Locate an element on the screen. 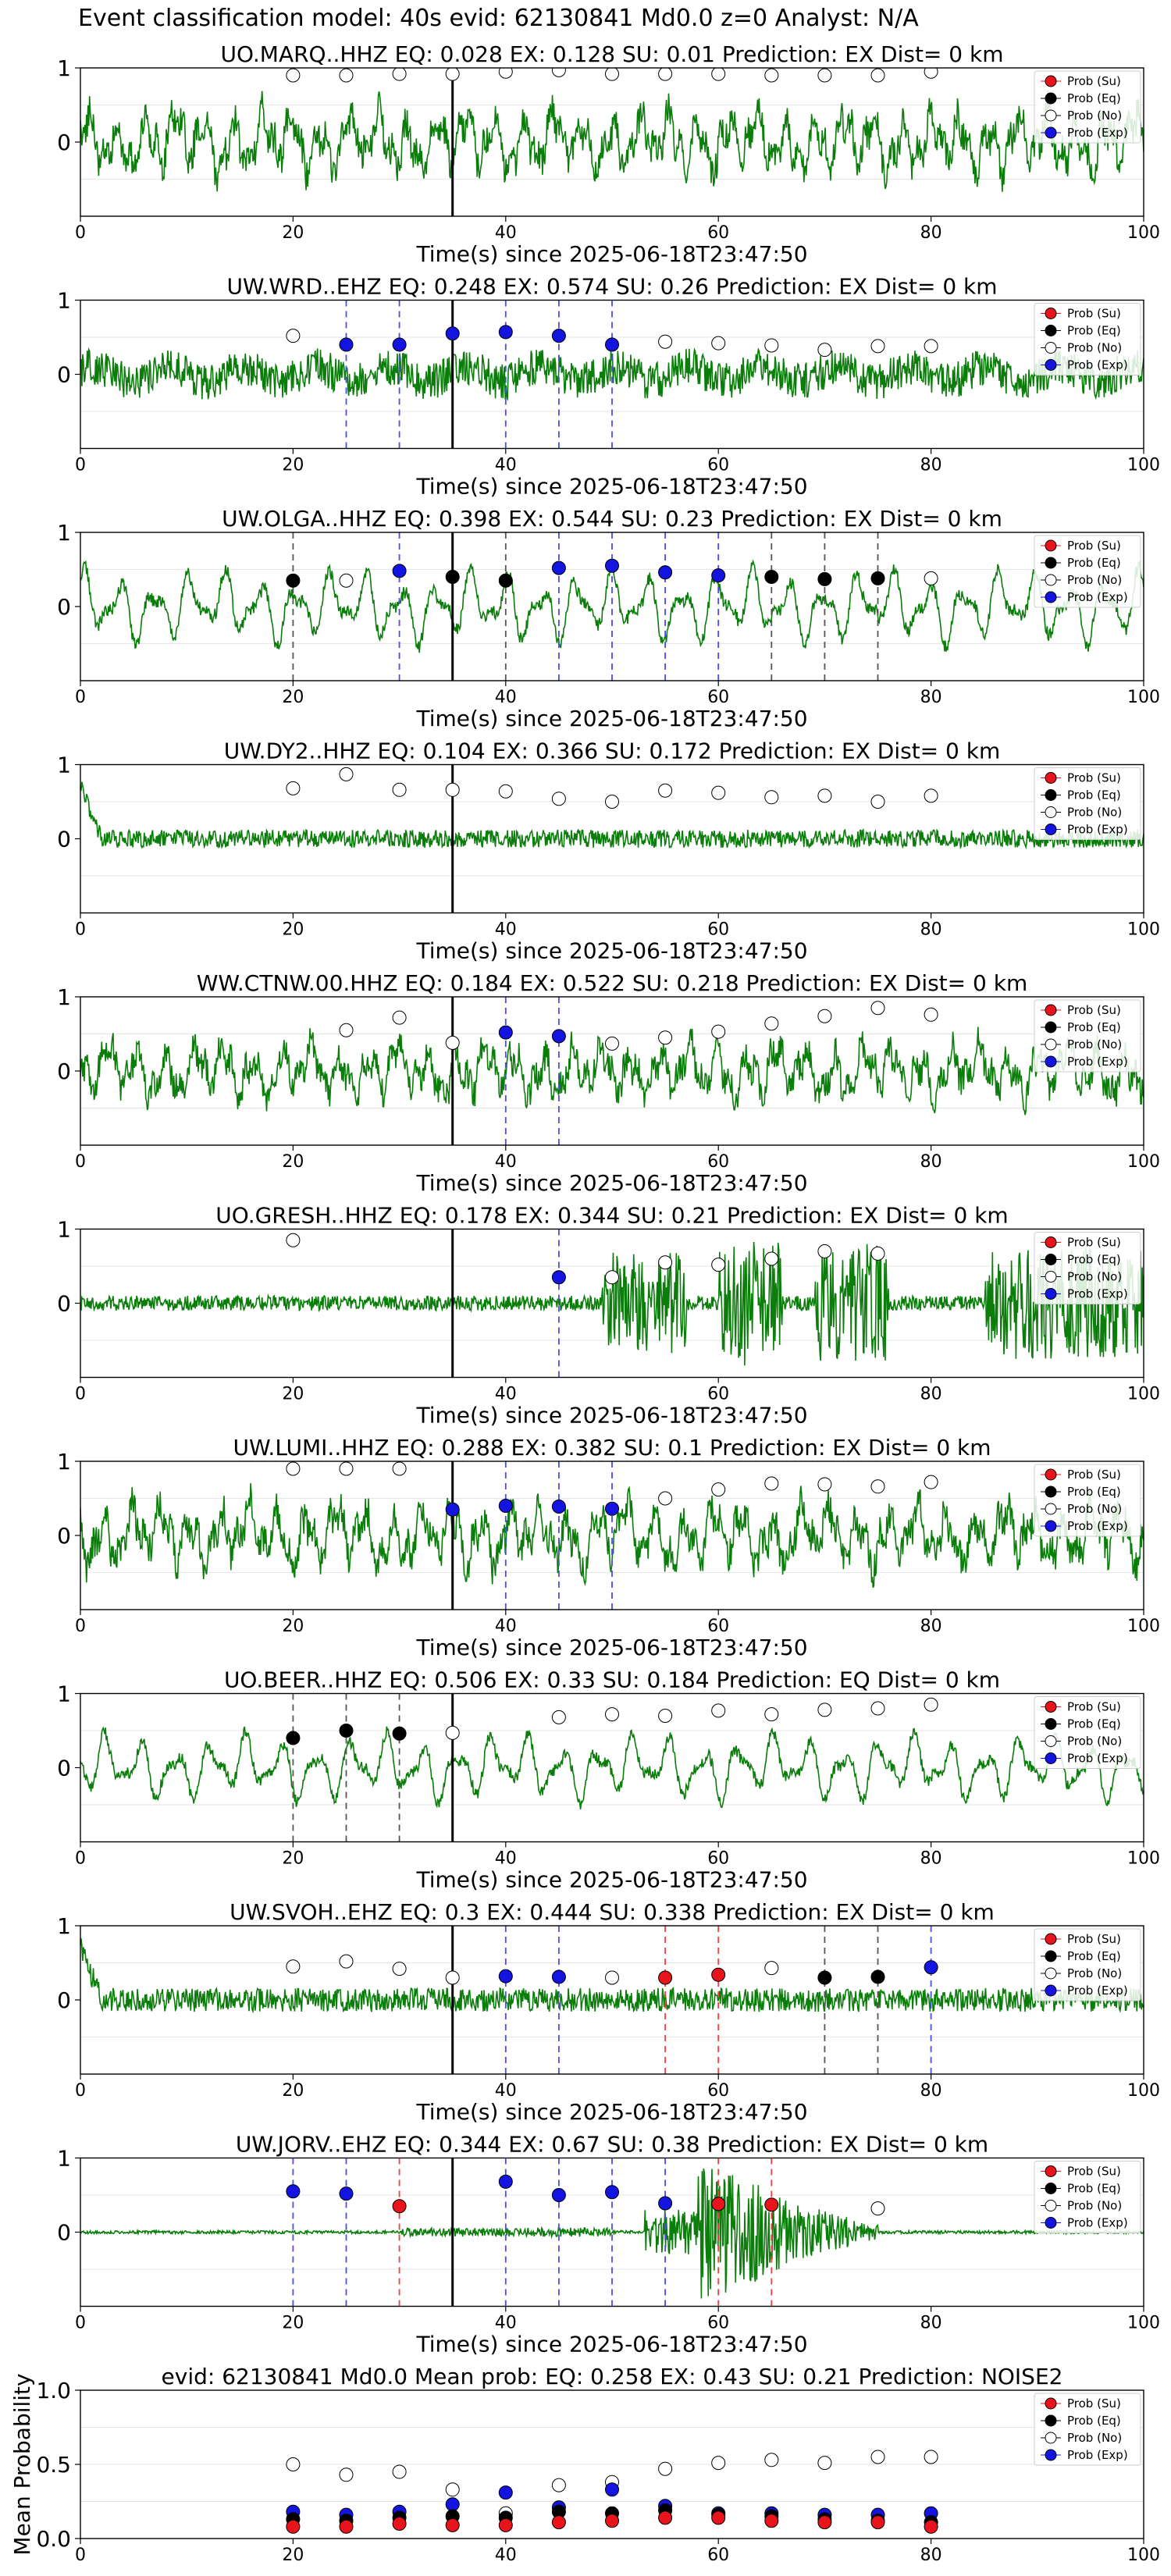 The image size is (1171, 2576). legend-label: Prob (Su) is located at coordinates (1094, 1707).